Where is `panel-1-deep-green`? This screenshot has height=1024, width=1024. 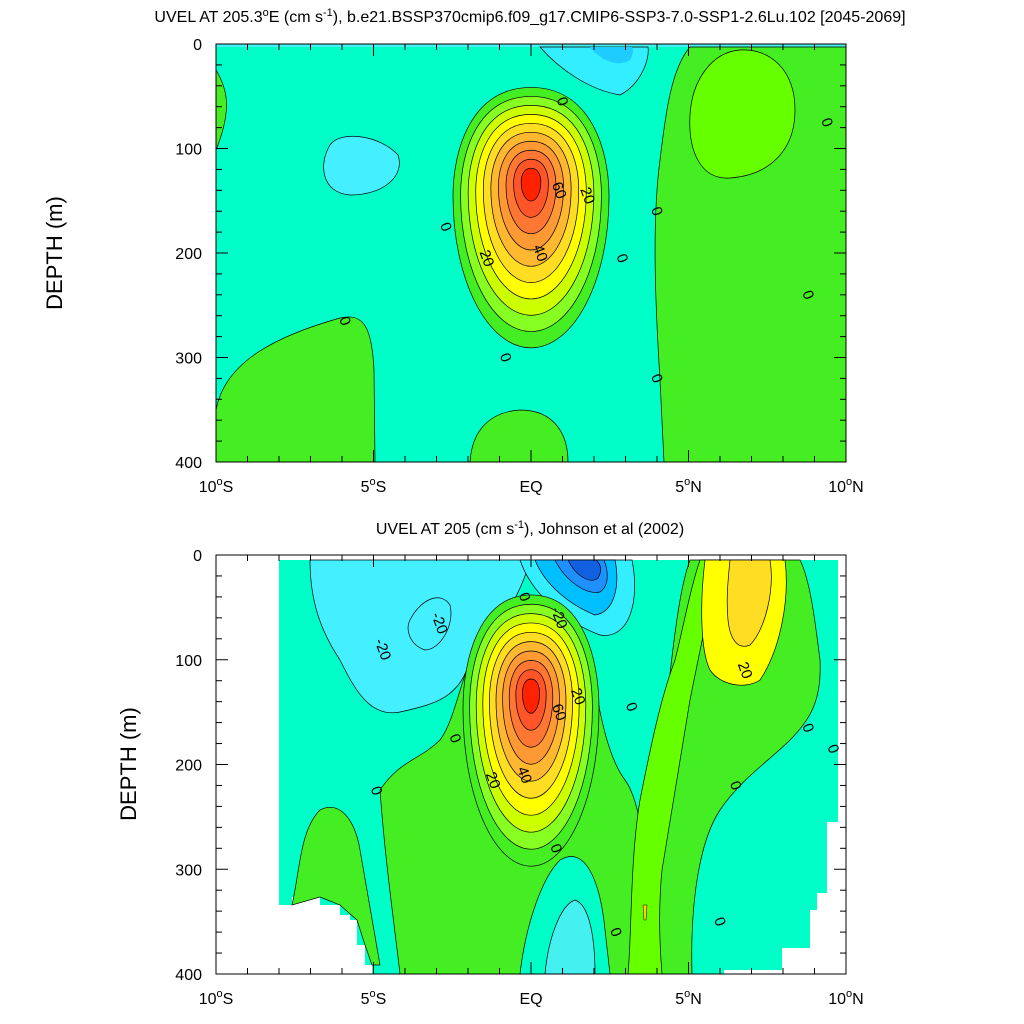
panel-1-deep-green is located at coordinates (519, 435).